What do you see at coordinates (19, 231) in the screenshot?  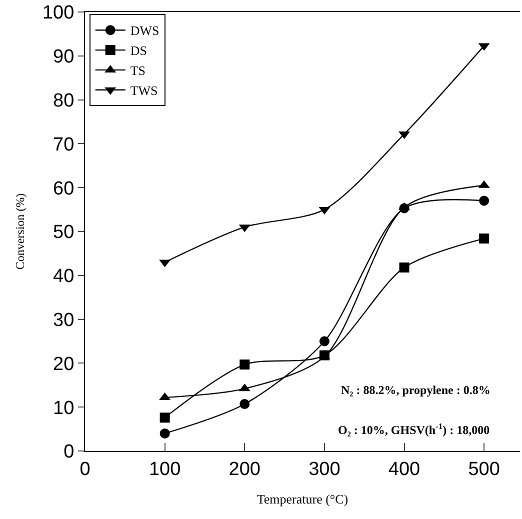 I see `y-axis-title: Conversion (%)` at bounding box center [19, 231].